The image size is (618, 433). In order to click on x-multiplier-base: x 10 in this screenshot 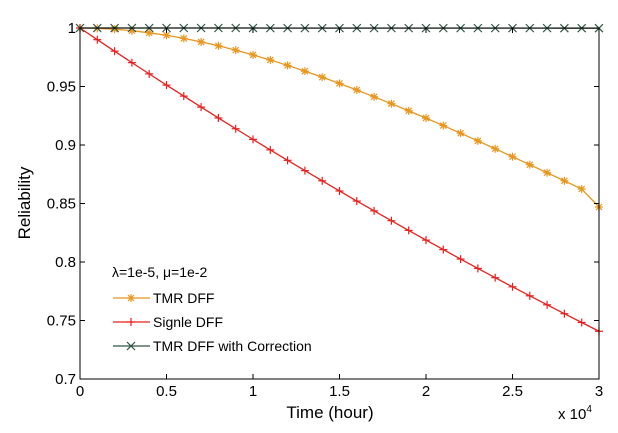, I will do `click(572, 414)`.